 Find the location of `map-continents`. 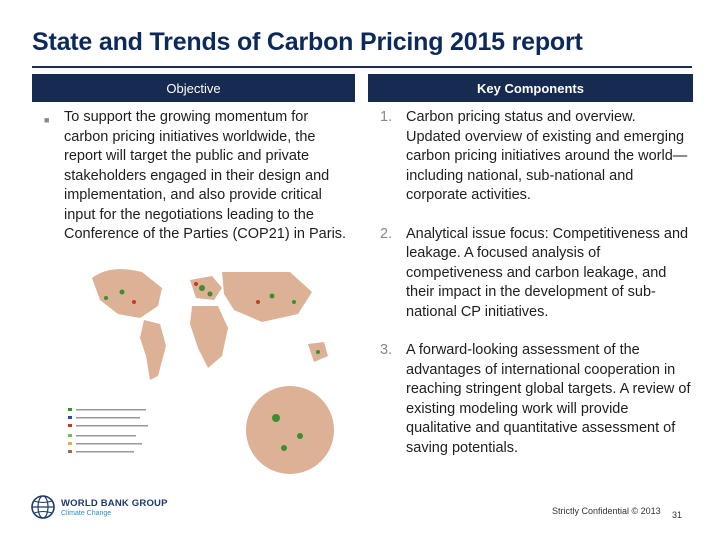

map-continents is located at coordinates (210, 324).